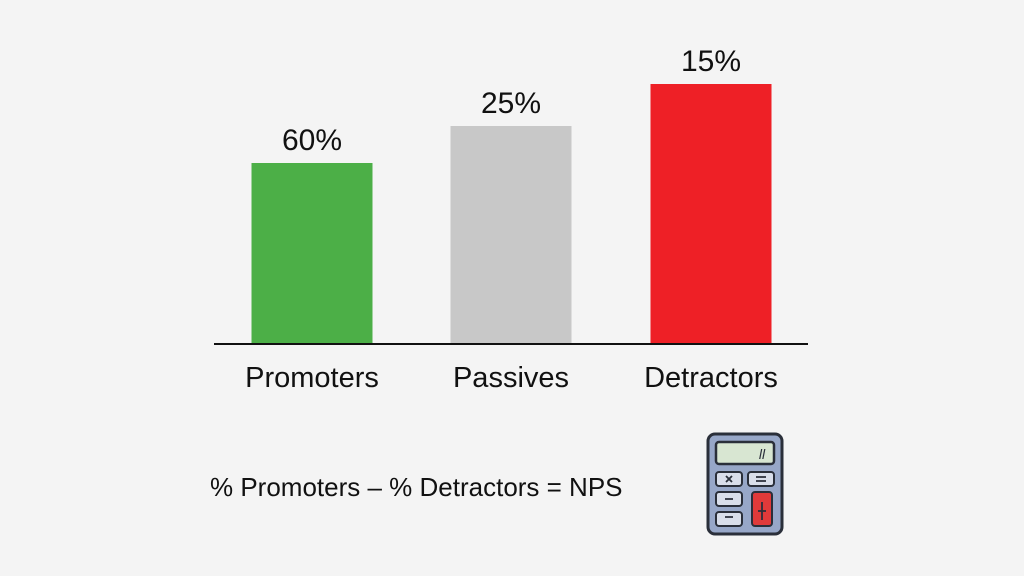 This screenshot has width=1024, height=576. Describe the element at coordinates (312, 378) in the screenshot. I see `category-label-promoters: Promoters` at that location.